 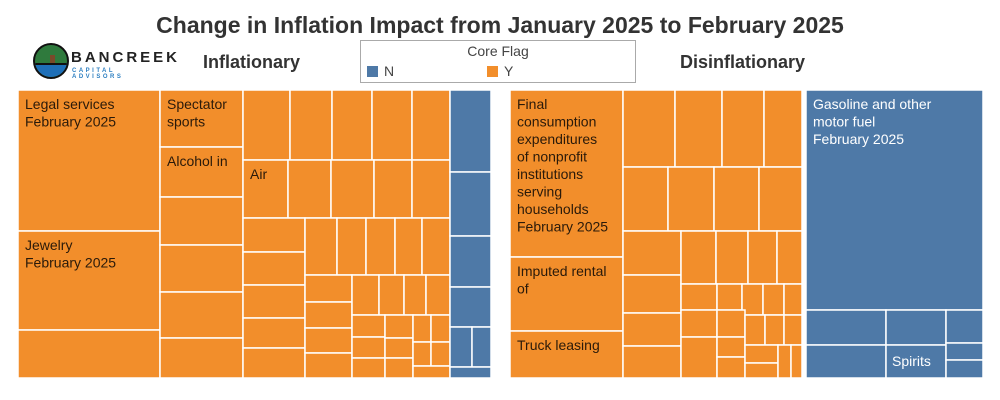 What do you see at coordinates (380, 71) in the screenshot?
I see `legend-item-n: N` at bounding box center [380, 71].